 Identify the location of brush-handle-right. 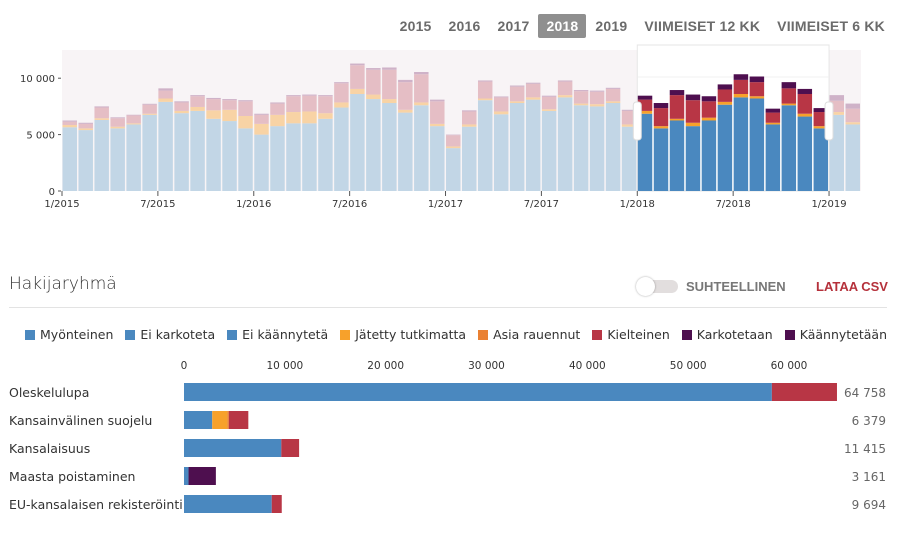
(829, 121).